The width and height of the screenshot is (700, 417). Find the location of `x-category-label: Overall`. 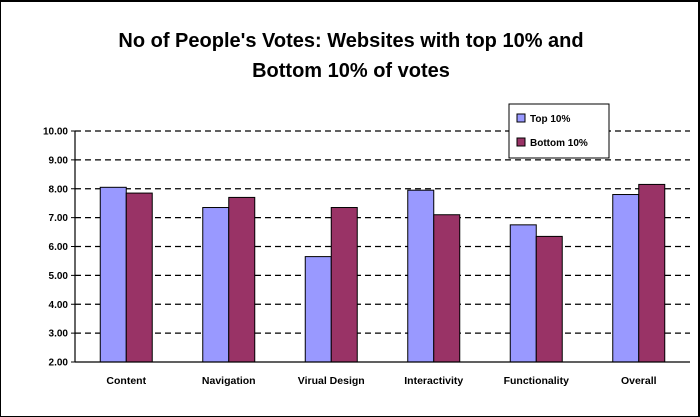

x-category-label: Overall is located at coordinates (639, 381).